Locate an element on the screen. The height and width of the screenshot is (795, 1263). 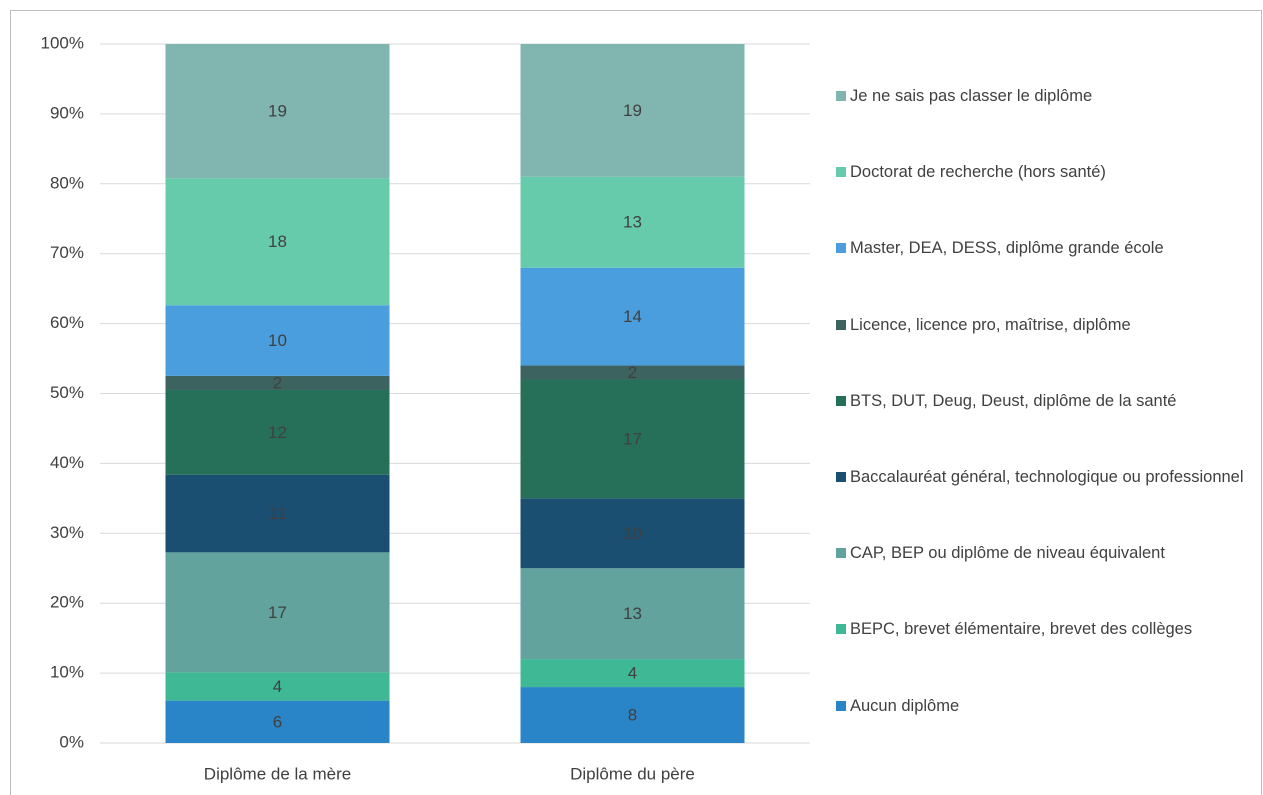
legend-item: CAP, BEP ou diplôme de niveau équivalent is located at coordinates (1046, 553).